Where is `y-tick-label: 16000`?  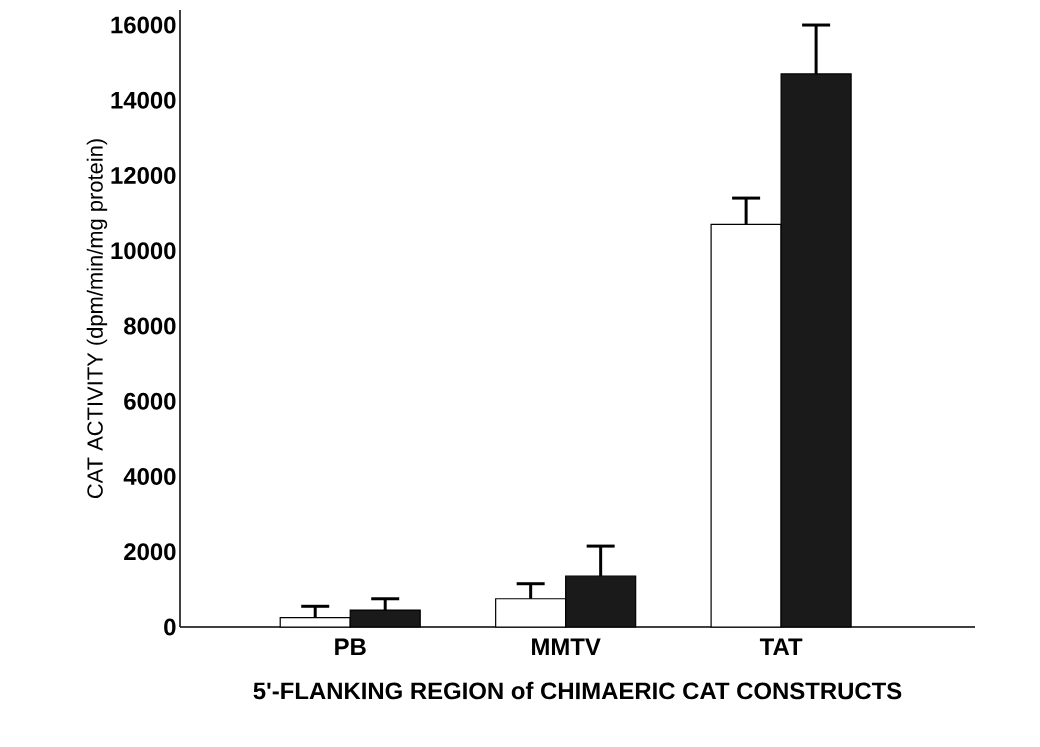
y-tick-label: 16000 is located at coordinates (143, 25).